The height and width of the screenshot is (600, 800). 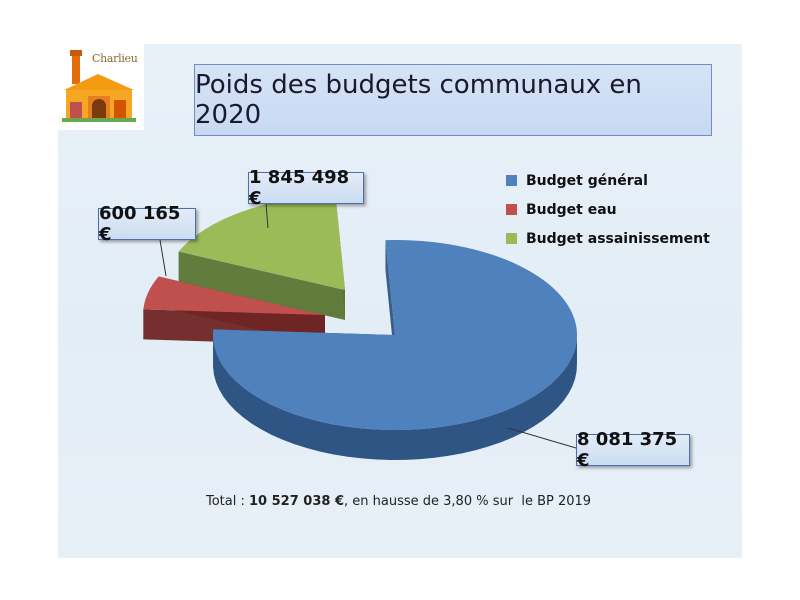 I want to click on legend-item-assainissement: Budget assainissement, so click(x=608, y=238).